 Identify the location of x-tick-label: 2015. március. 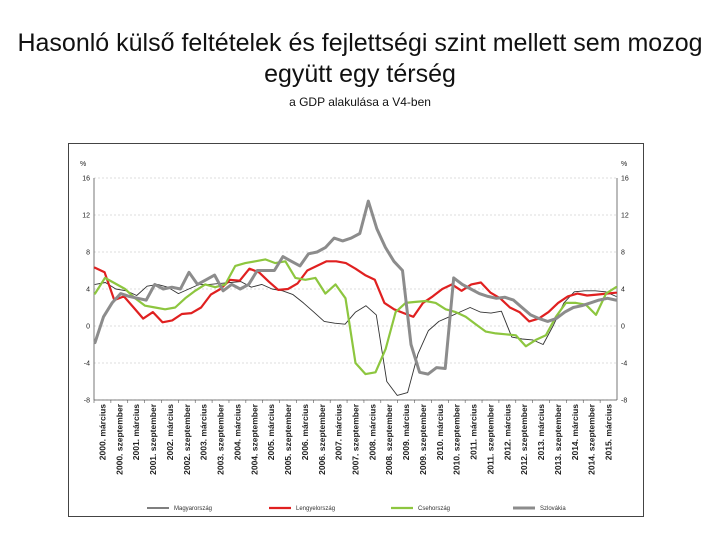
(609, 432).